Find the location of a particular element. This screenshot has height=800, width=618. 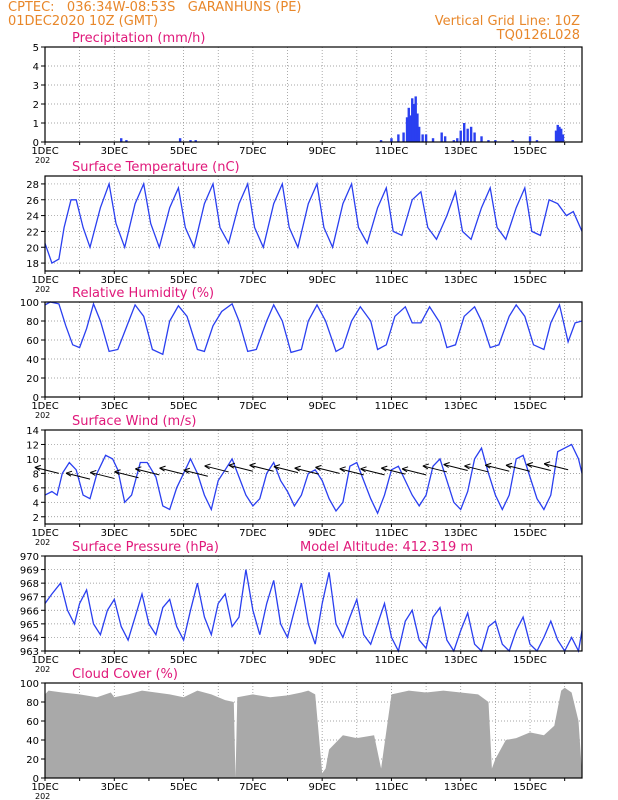

header-datetime: 01DEC2020 10Z (GMT) is located at coordinates (83, 21).